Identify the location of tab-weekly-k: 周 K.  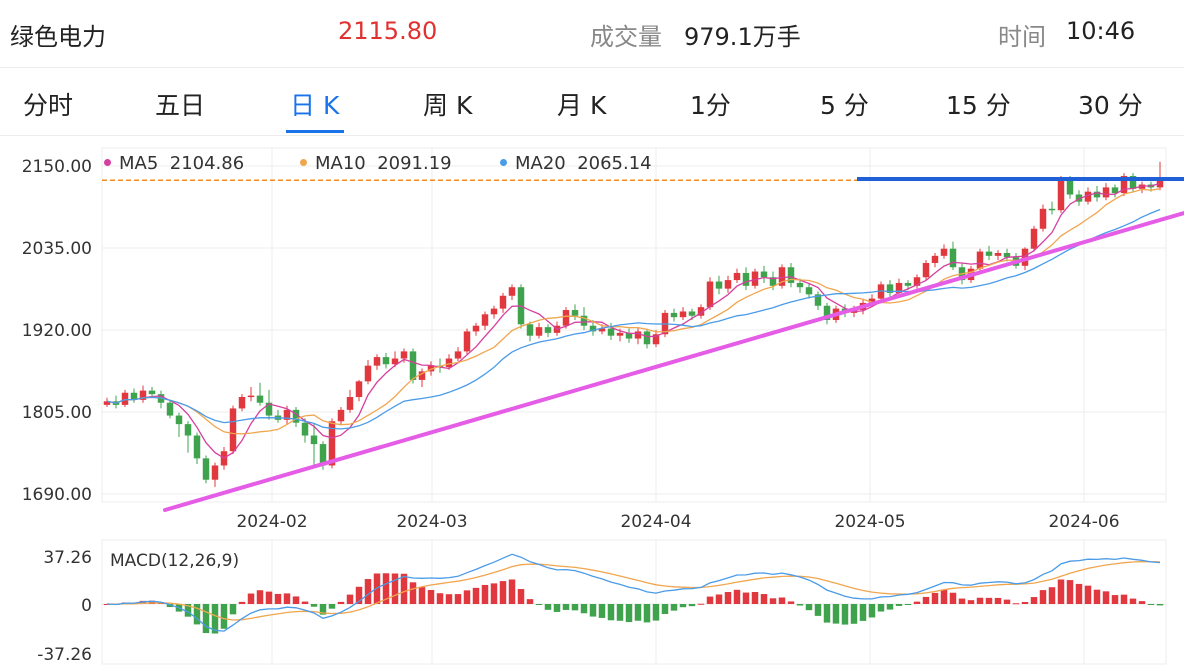
(448, 105).